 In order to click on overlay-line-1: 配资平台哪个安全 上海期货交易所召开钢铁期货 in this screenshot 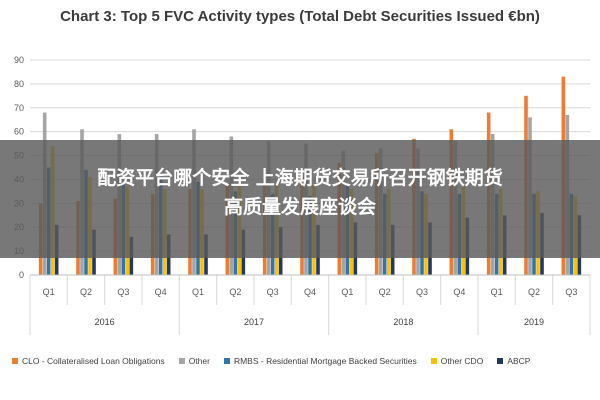, I will do `click(300, 178)`.